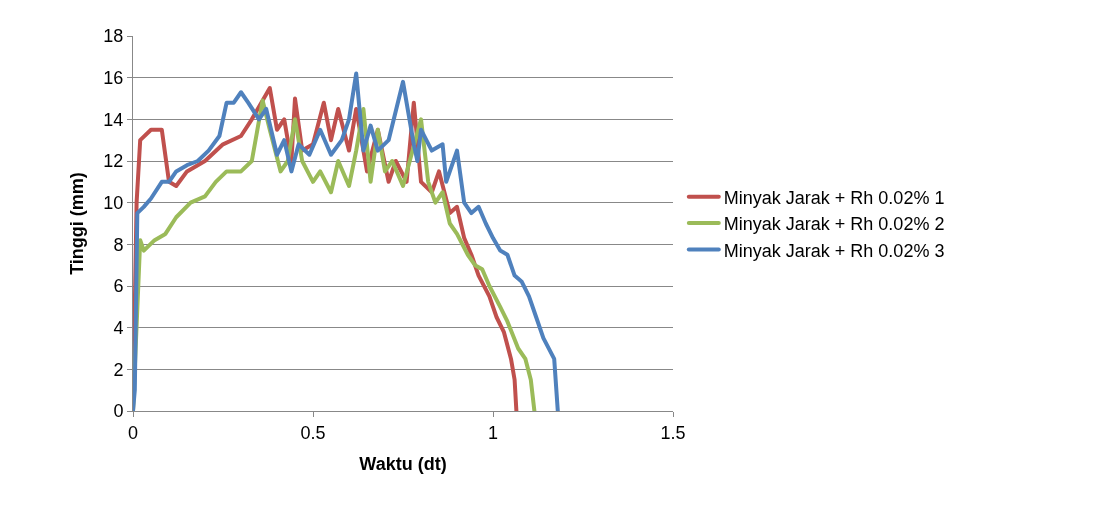  What do you see at coordinates (118, 244) in the screenshot?
I see `y-tick-label: 8` at bounding box center [118, 244].